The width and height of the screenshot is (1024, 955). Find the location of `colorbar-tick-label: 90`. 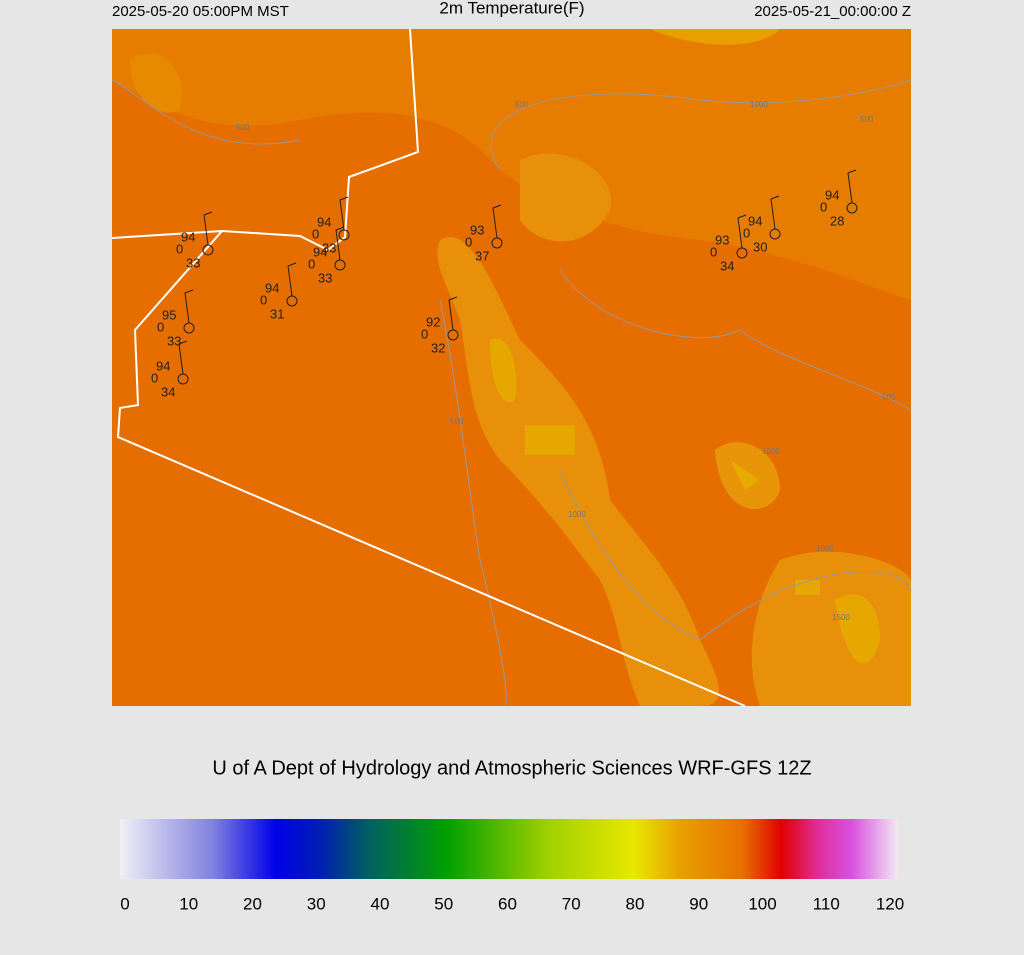

colorbar-tick-label: 90 is located at coordinates (698, 903).